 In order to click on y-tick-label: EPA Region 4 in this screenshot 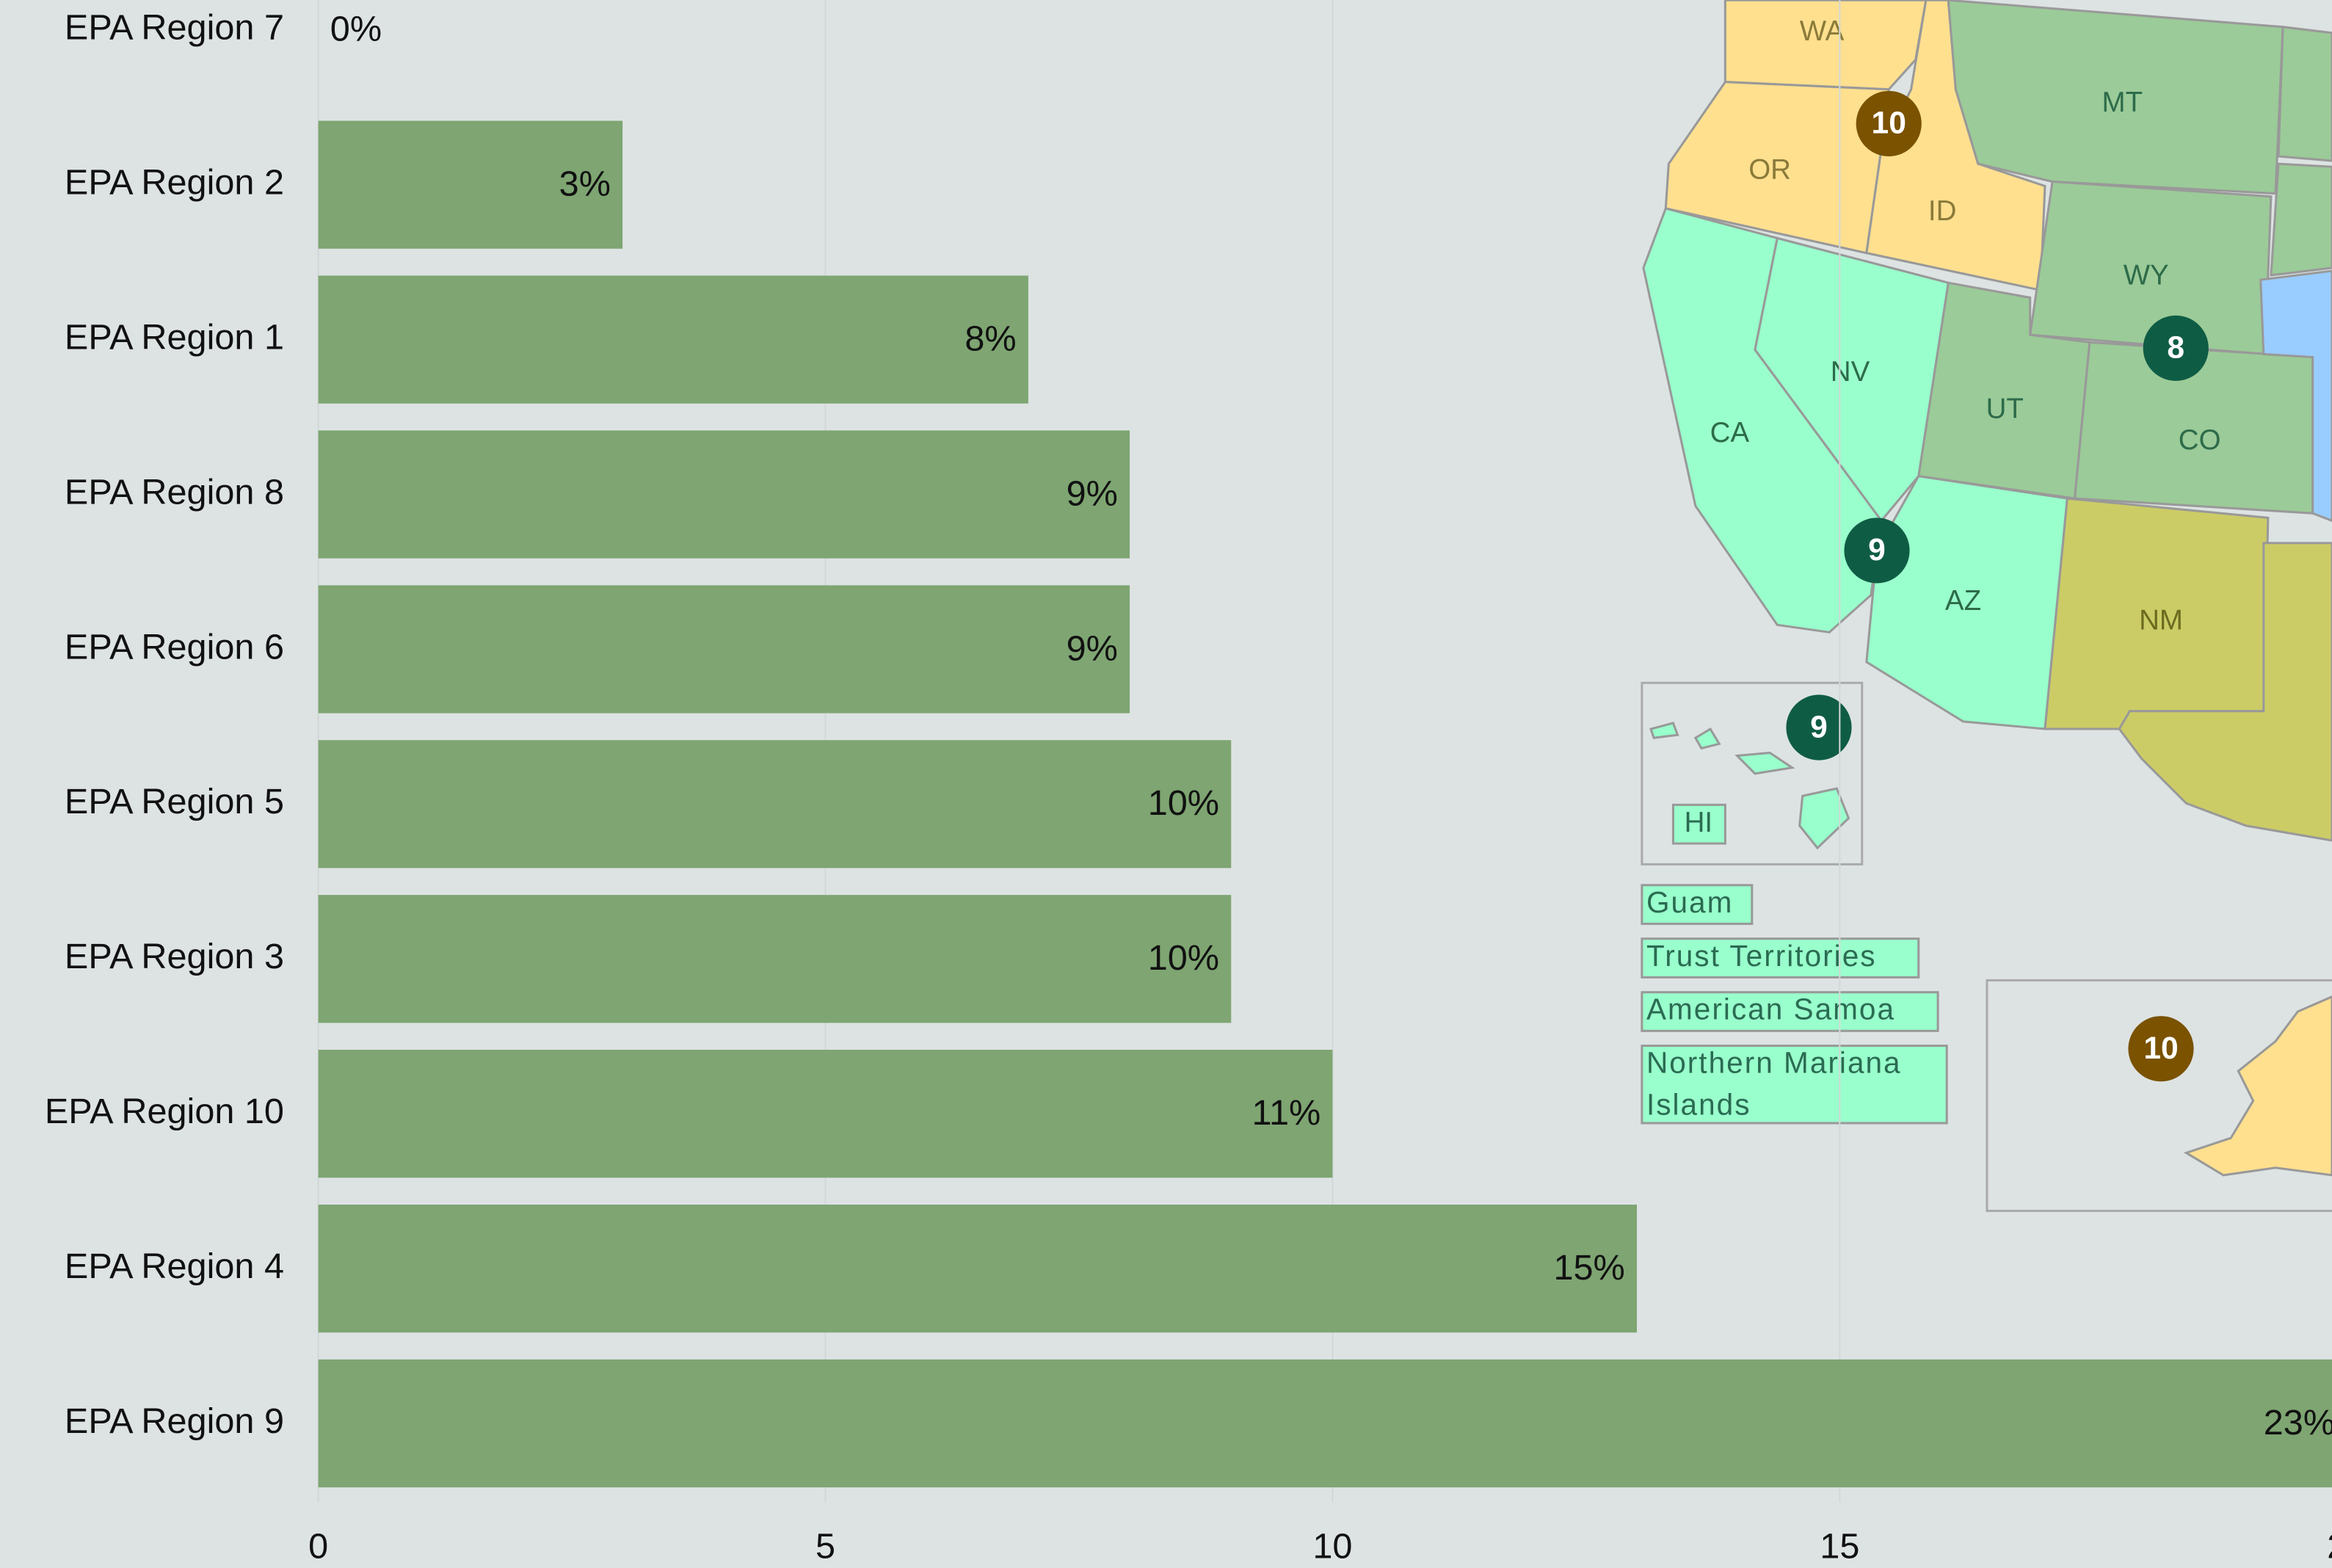, I will do `click(174, 1266)`.